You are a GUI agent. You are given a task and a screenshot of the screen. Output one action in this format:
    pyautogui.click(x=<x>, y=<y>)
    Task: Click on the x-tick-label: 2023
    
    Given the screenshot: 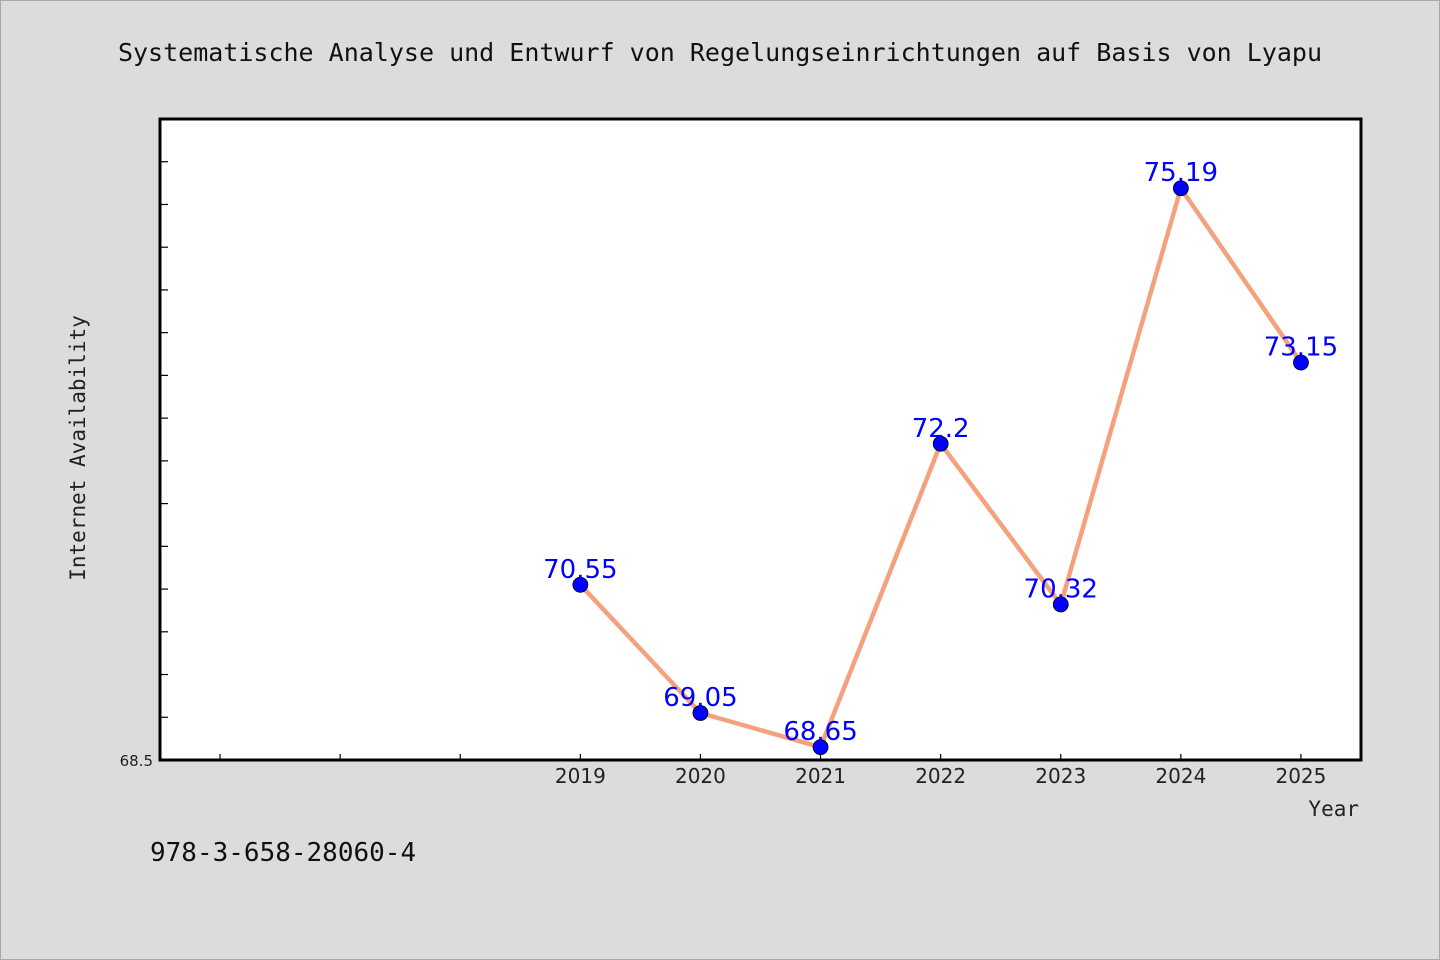 What is the action you would take?
    pyautogui.click(x=1060, y=776)
    